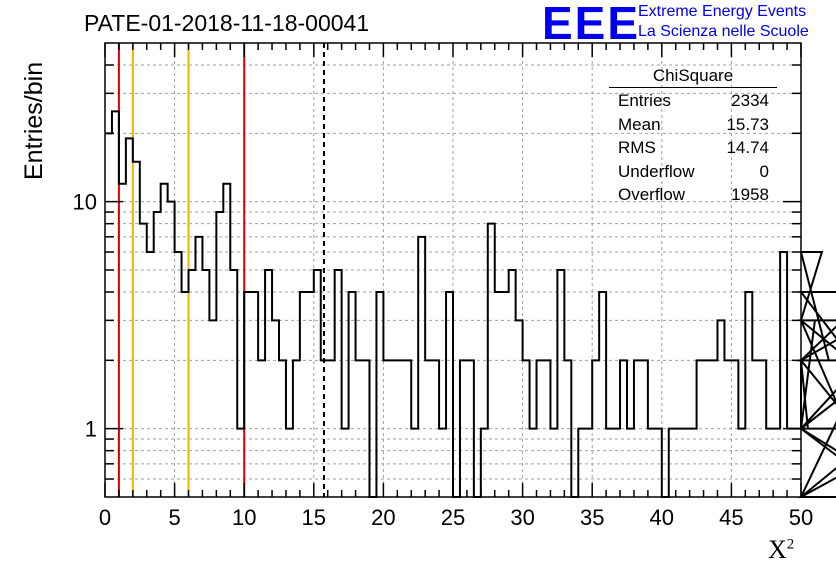 The width and height of the screenshot is (836, 572). Describe the element at coordinates (639, 124) in the screenshot. I see `stats-label: Mean` at that location.